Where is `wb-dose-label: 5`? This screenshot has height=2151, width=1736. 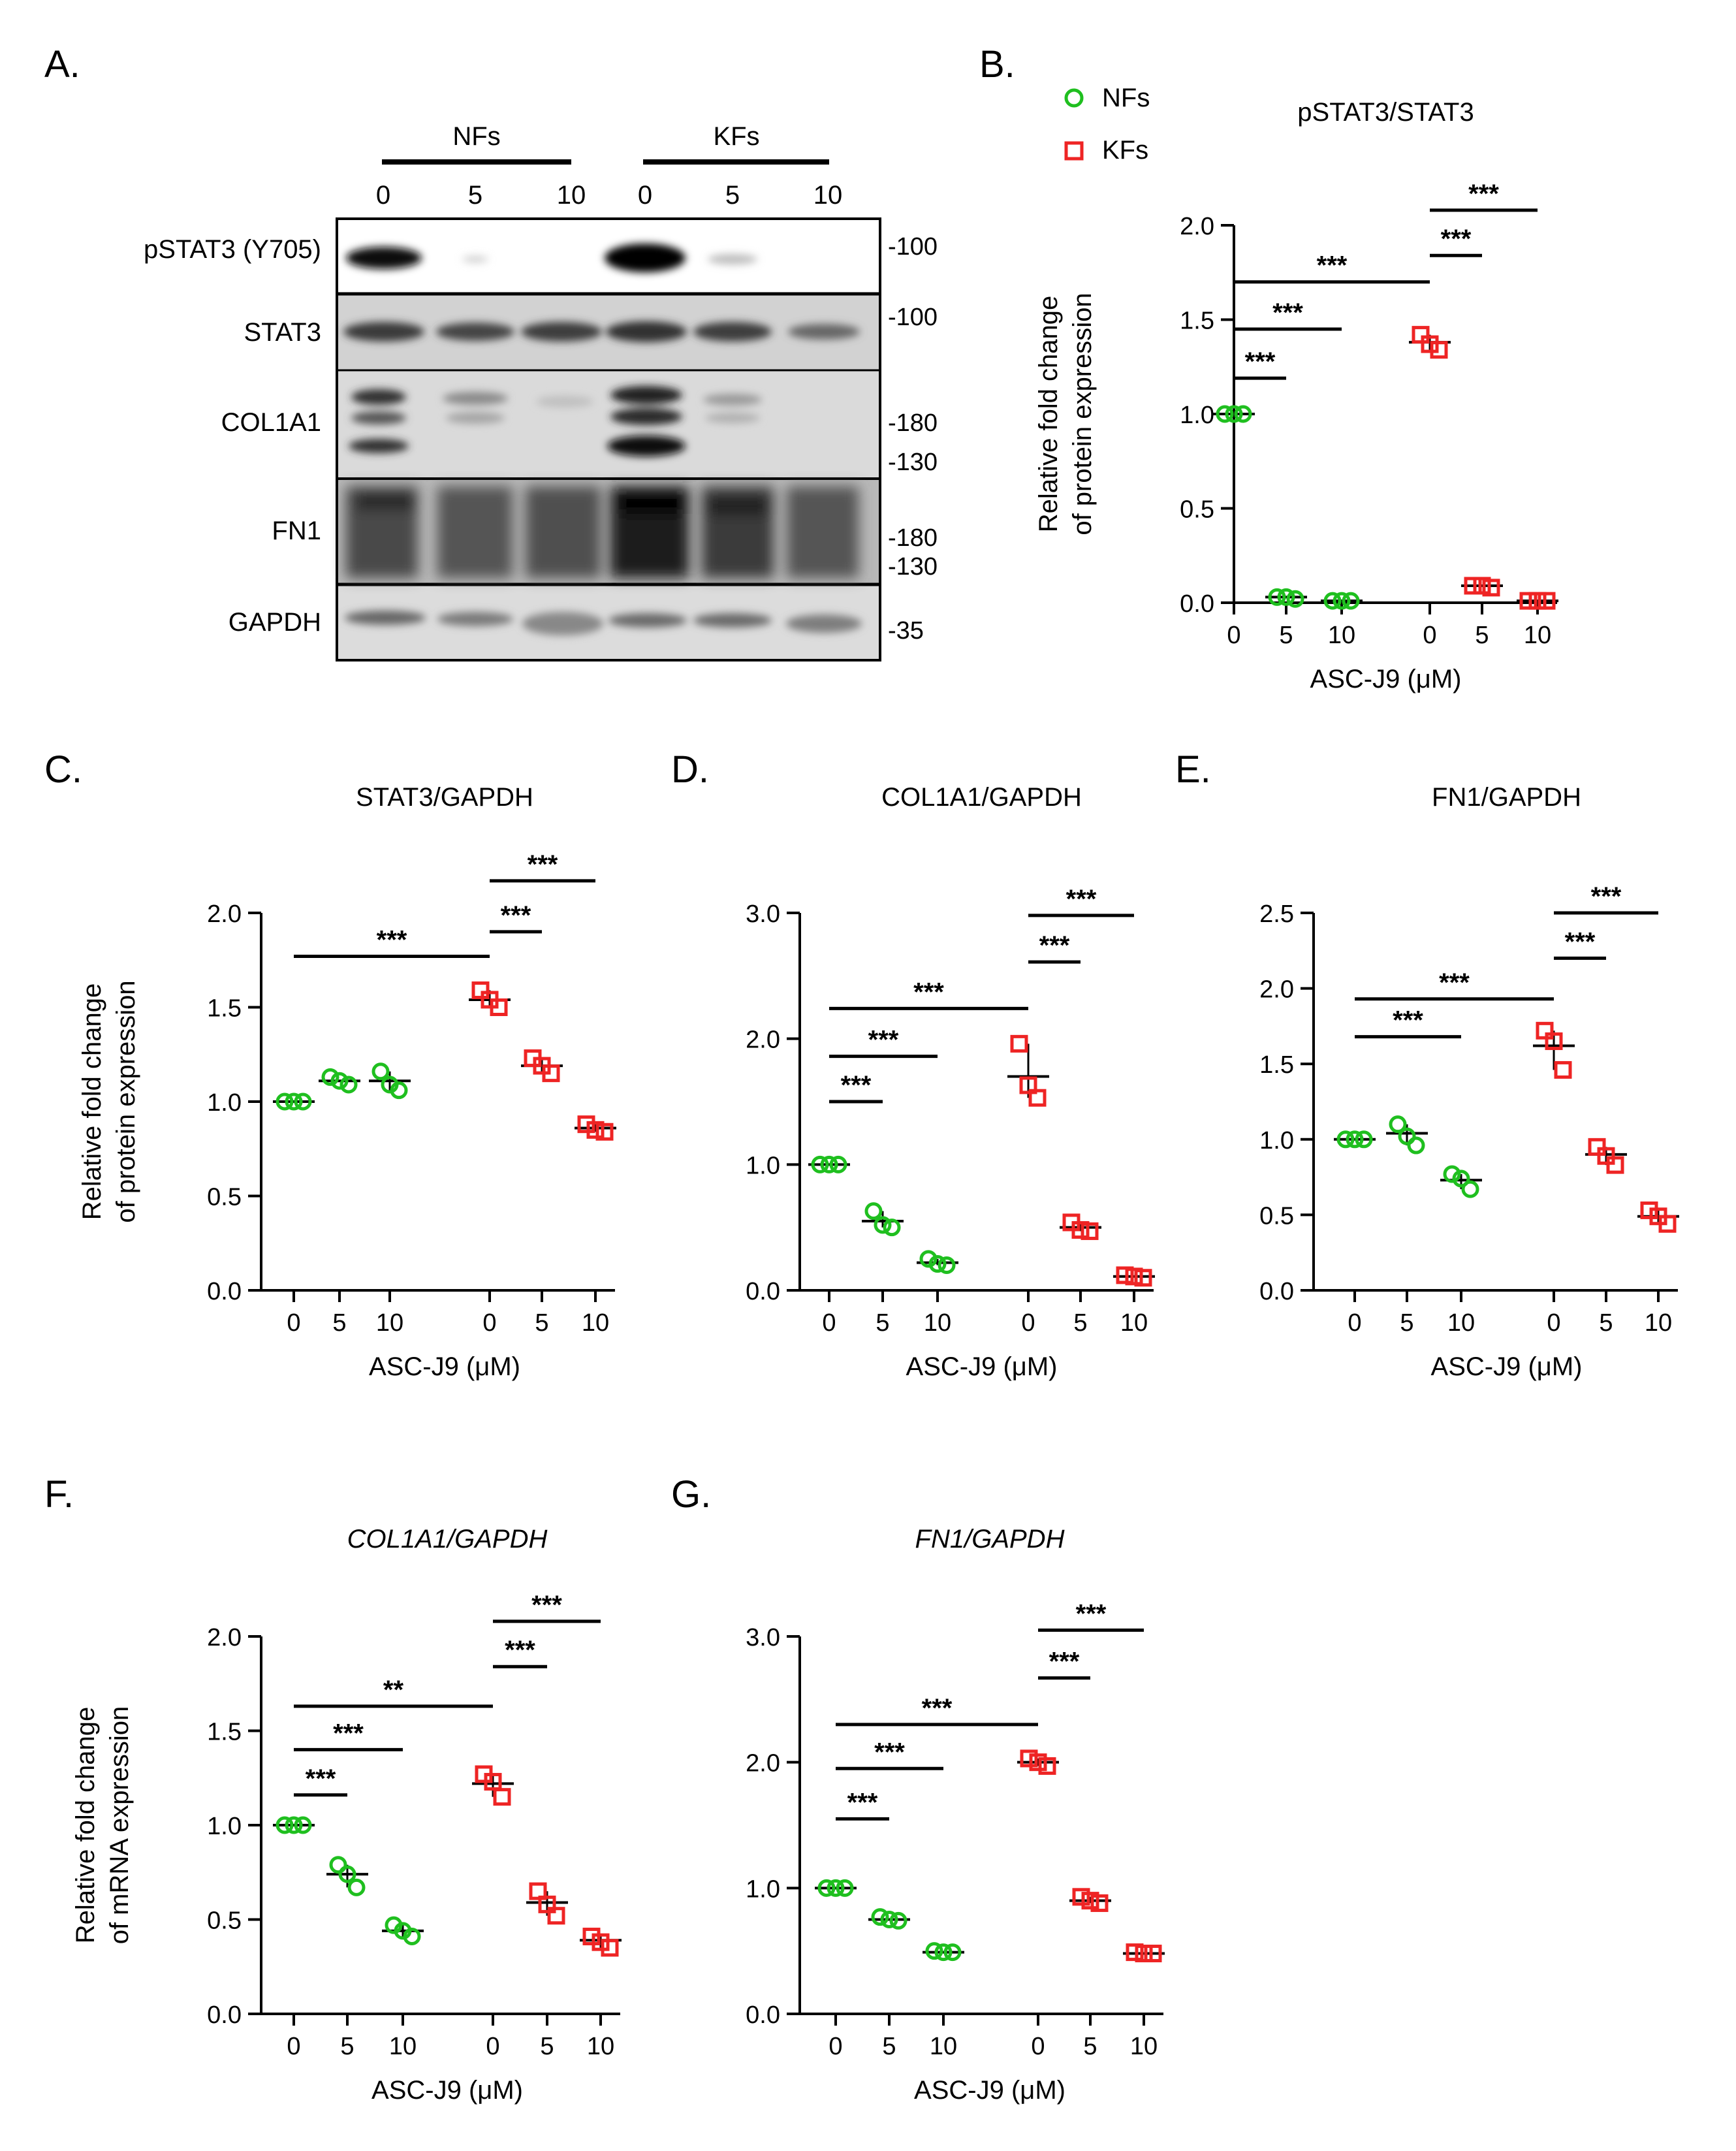
wb-dose-label: 5 is located at coordinates (475, 195).